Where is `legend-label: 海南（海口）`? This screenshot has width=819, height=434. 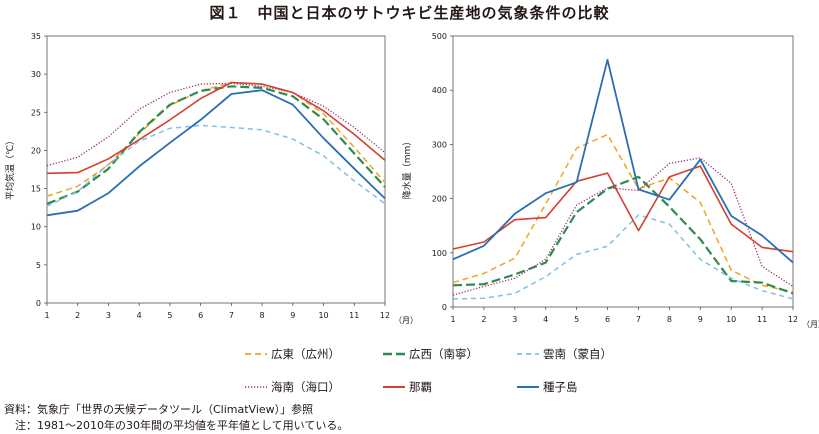 legend-label: 海南（海口） is located at coordinates (305, 387).